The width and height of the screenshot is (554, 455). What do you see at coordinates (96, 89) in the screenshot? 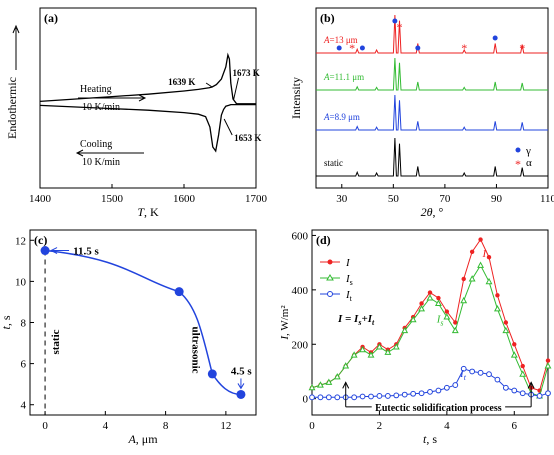
I see `panel-a-heating-label: Heating` at bounding box center [96, 89].